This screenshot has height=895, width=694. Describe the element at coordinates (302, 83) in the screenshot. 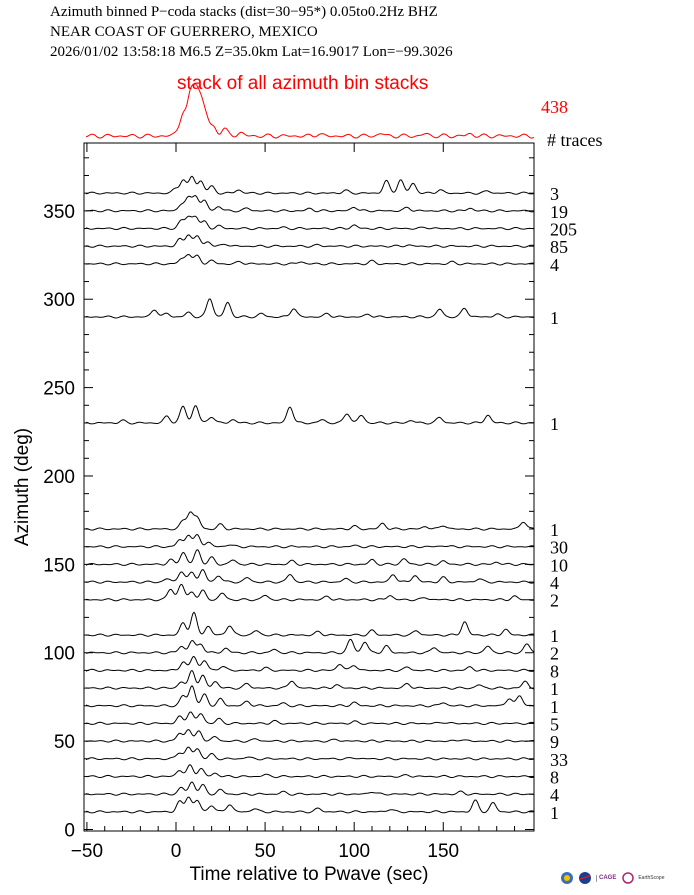

I see `summary-trace-label: stack of all azimuth bin stacks` at that location.